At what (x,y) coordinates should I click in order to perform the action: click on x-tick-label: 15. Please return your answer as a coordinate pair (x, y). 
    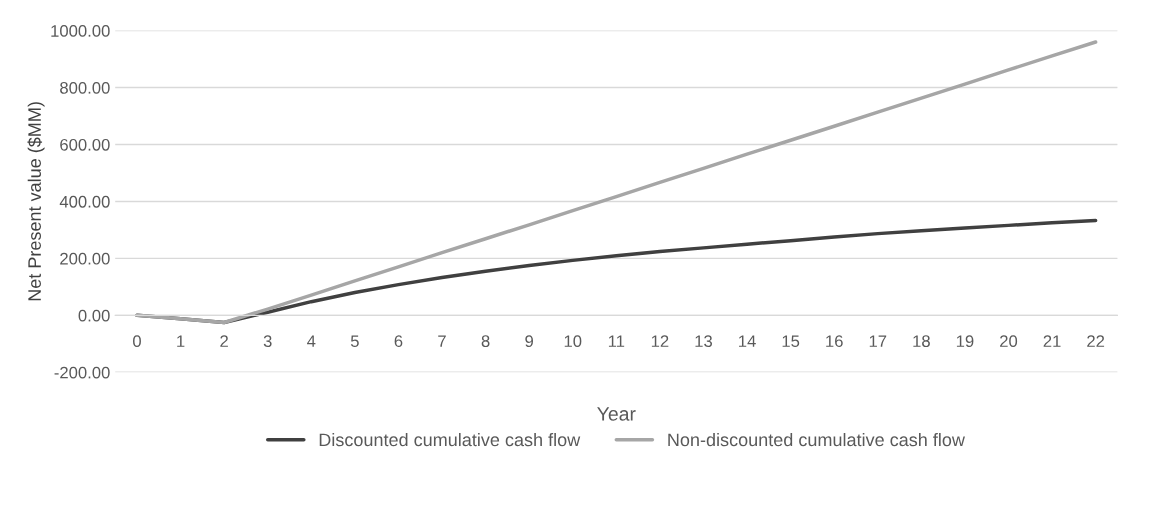
    Looking at the image, I should click on (791, 341).